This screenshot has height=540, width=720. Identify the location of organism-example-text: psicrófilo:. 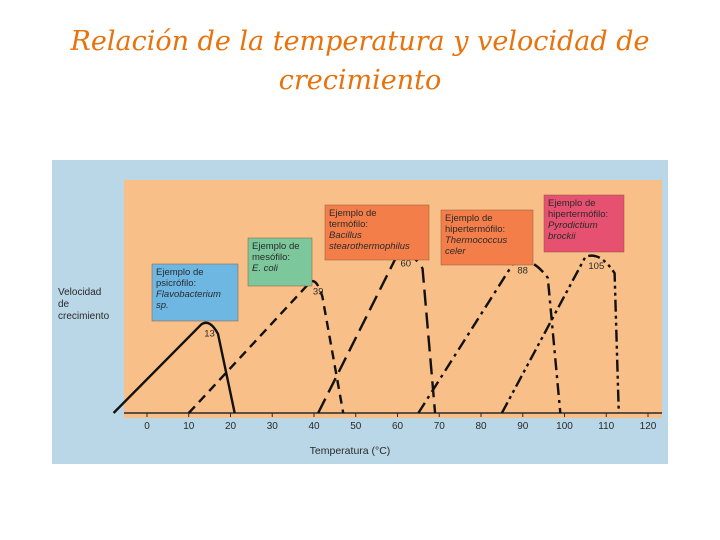
(176, 283).